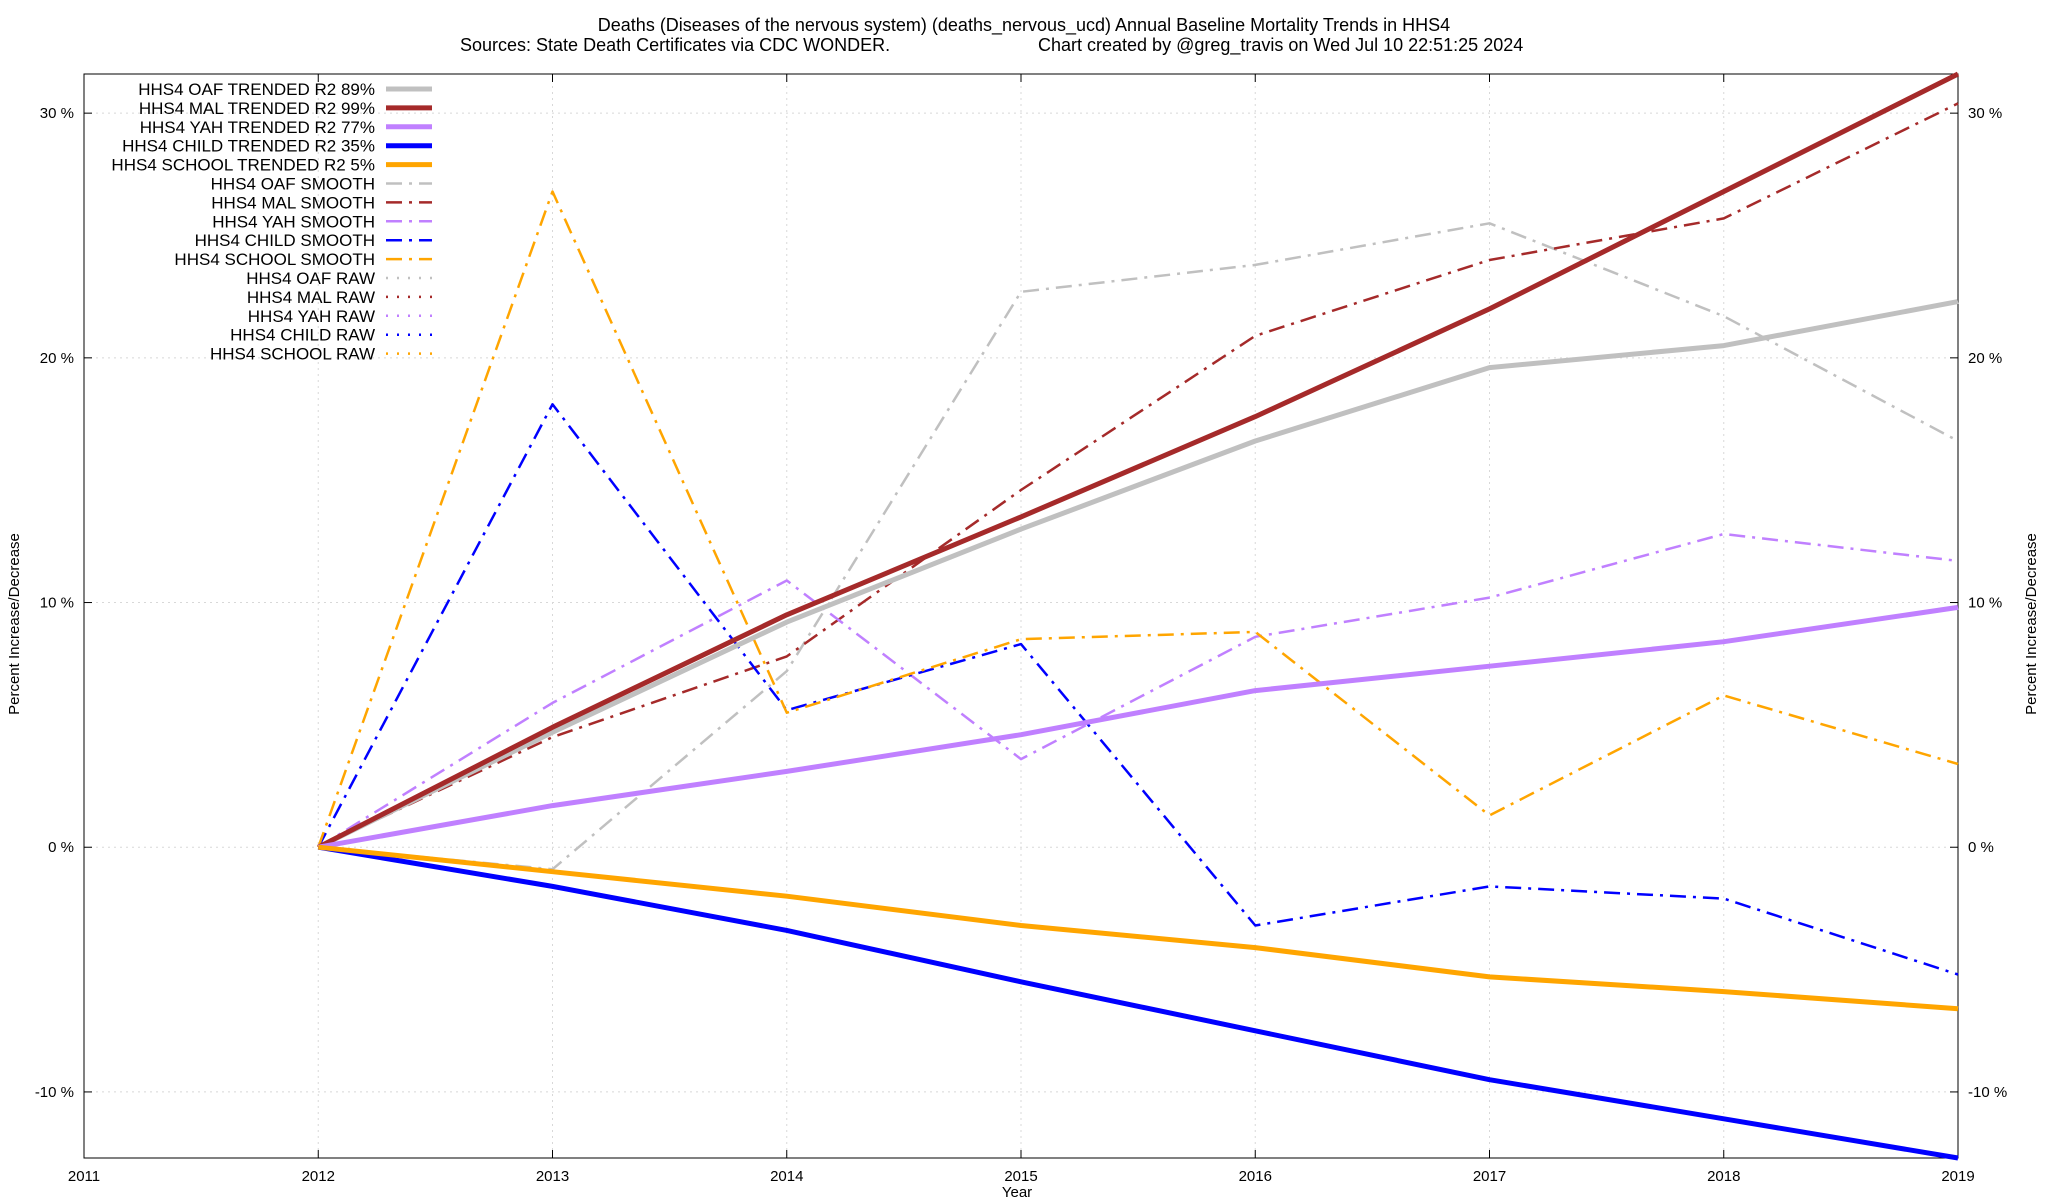 This screenshot has height=1200, width=2048. What do you see at coordinates (293, 202) in the screenshot?
I see `legend-label: HHS4 MAL SMOOTH` at bounding box center [293, 202].